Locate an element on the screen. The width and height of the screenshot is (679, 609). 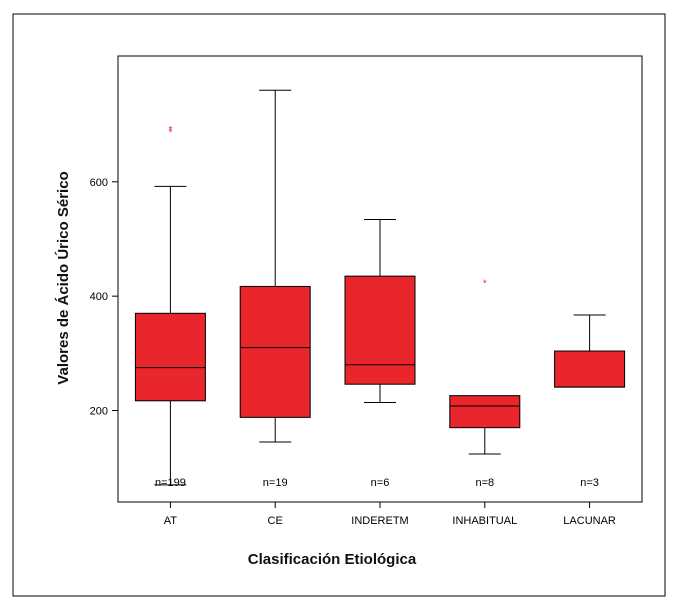
n-label: n=199 is located at coordinates (170, 483).